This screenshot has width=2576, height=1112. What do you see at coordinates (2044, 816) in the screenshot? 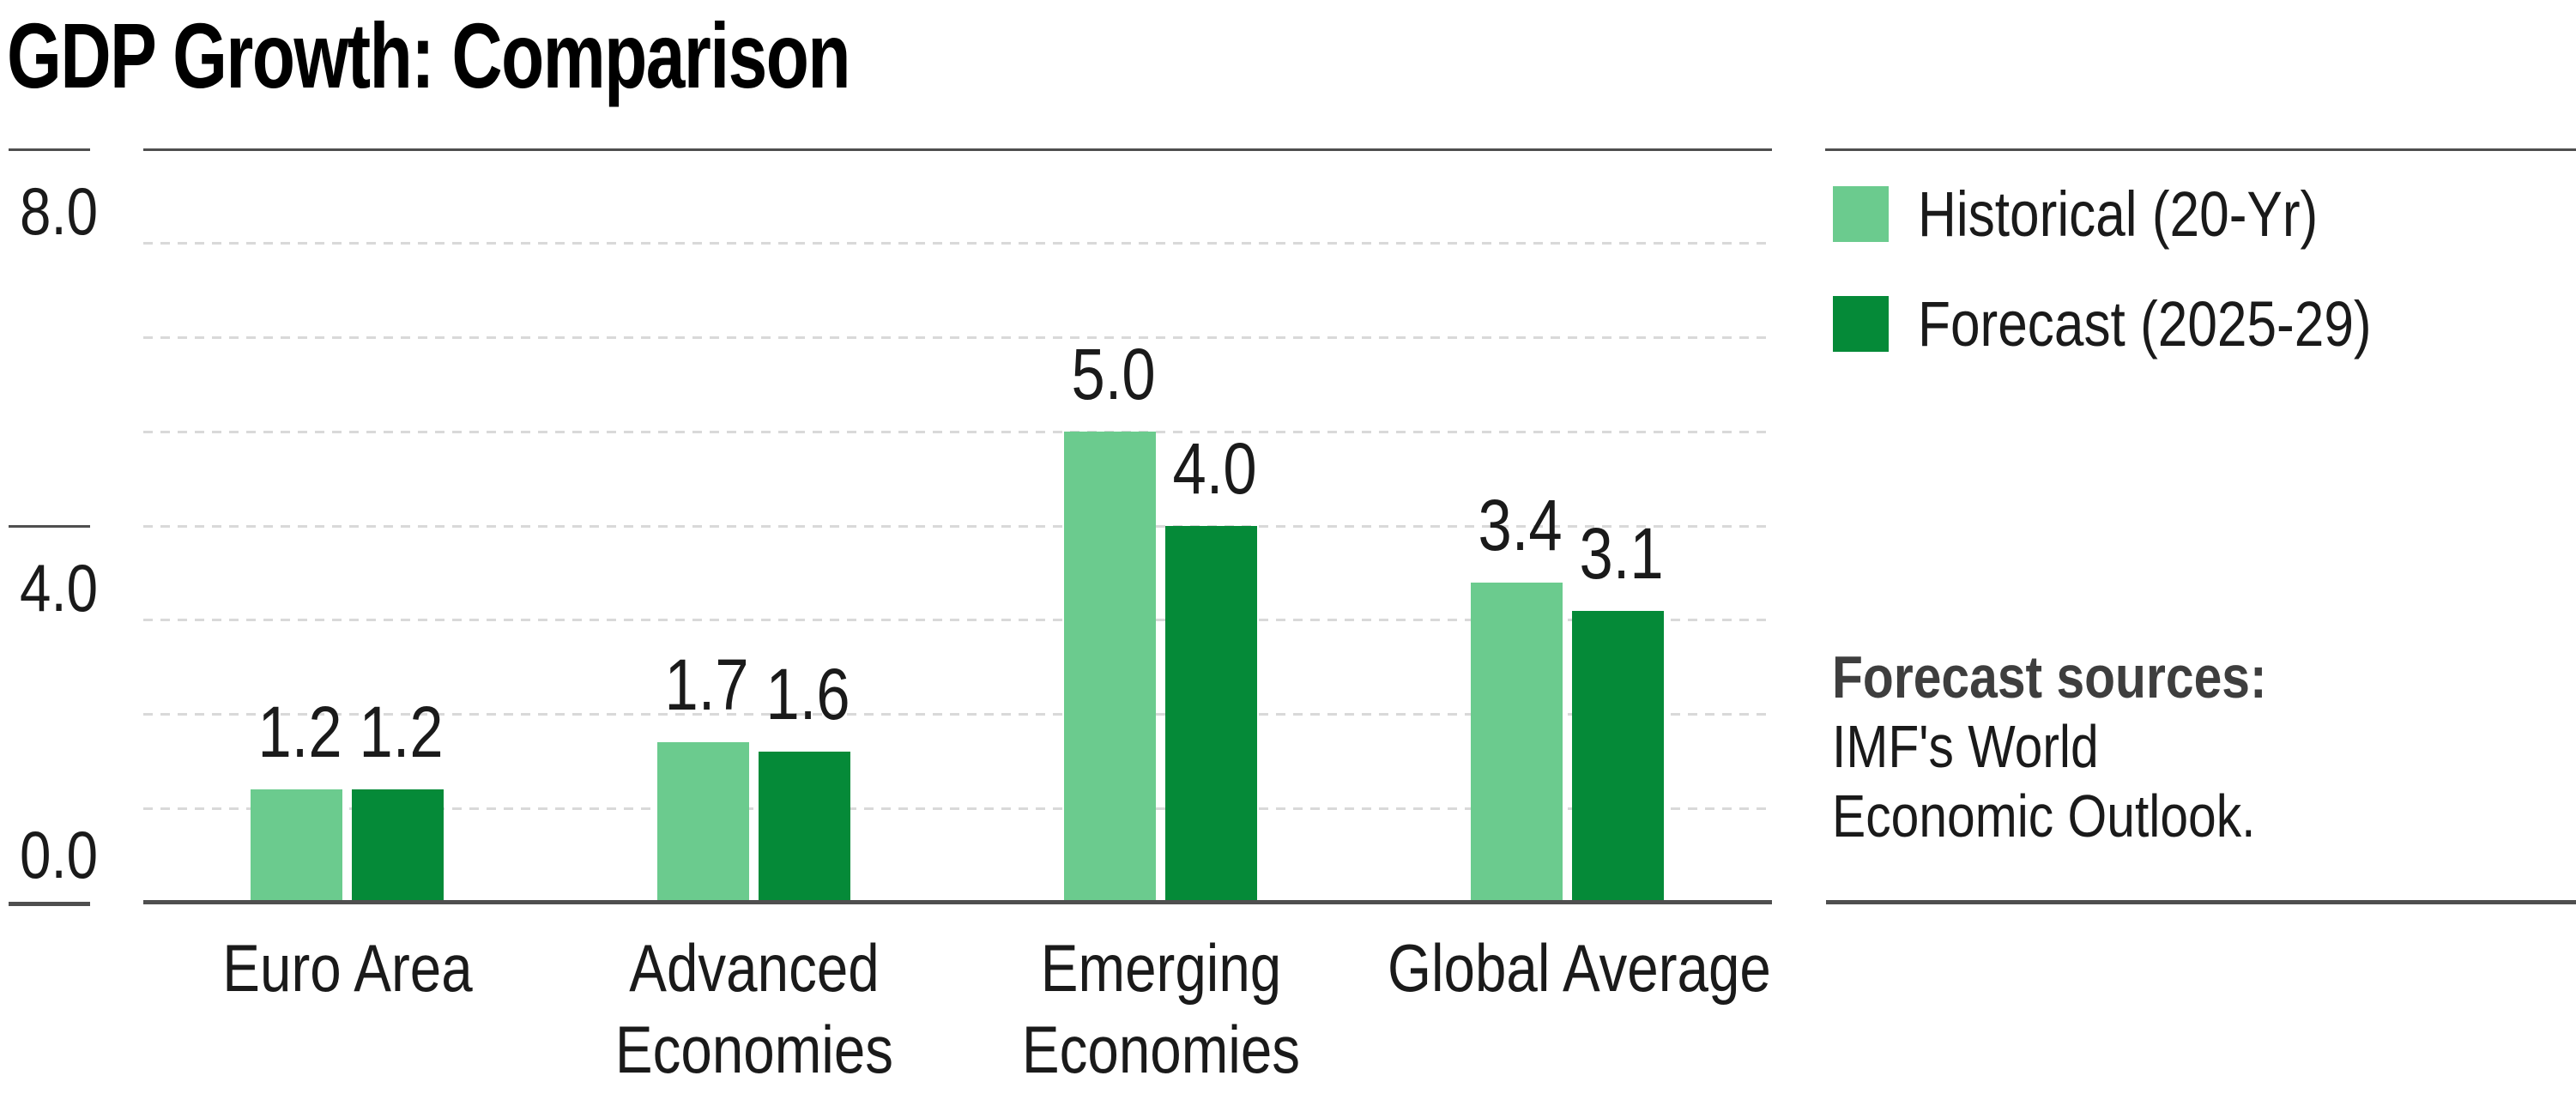
I see `source-note-line: Economic Outlook.` at bounding box center [2044, 816].